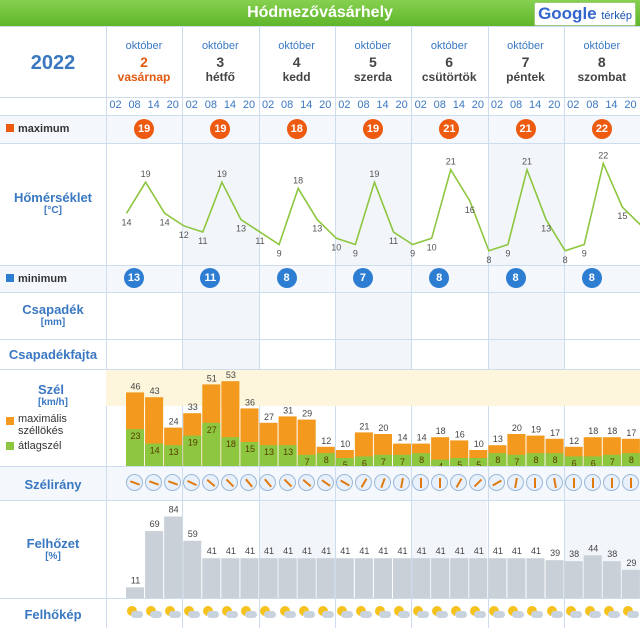  I want to click on avg-wind-value-label: 18, so click(231, 444).